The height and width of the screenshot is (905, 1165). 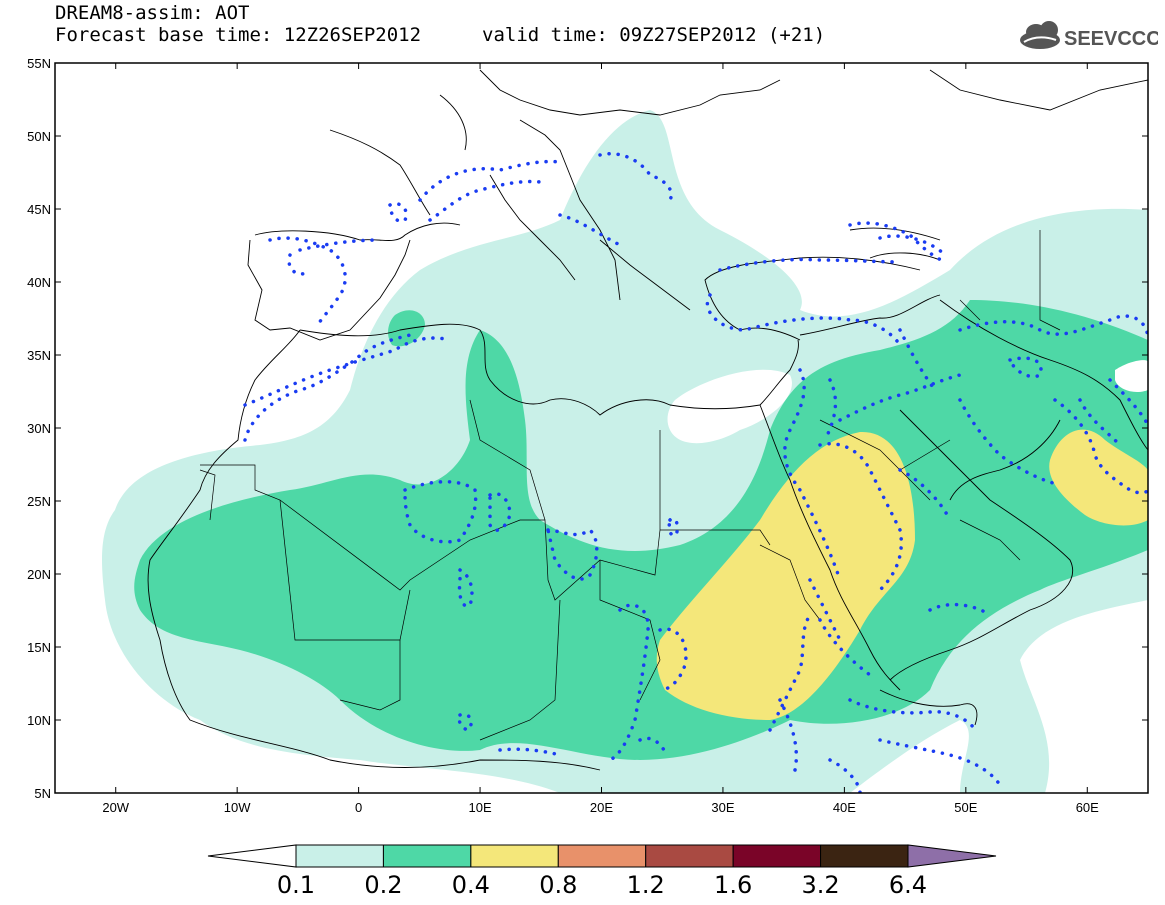 I want to click on title-base-time: Forecast base time: 12Z26SEP2012, so click(x=238, y=35).